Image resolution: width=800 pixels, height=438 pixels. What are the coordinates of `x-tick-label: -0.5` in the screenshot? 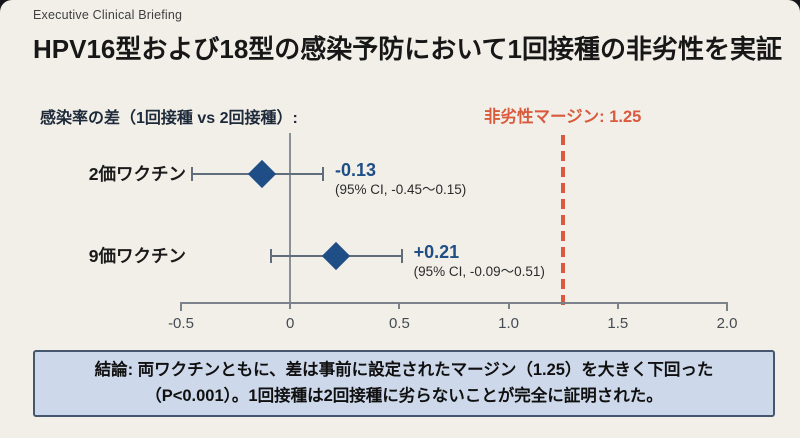 It's located at (181, 323).